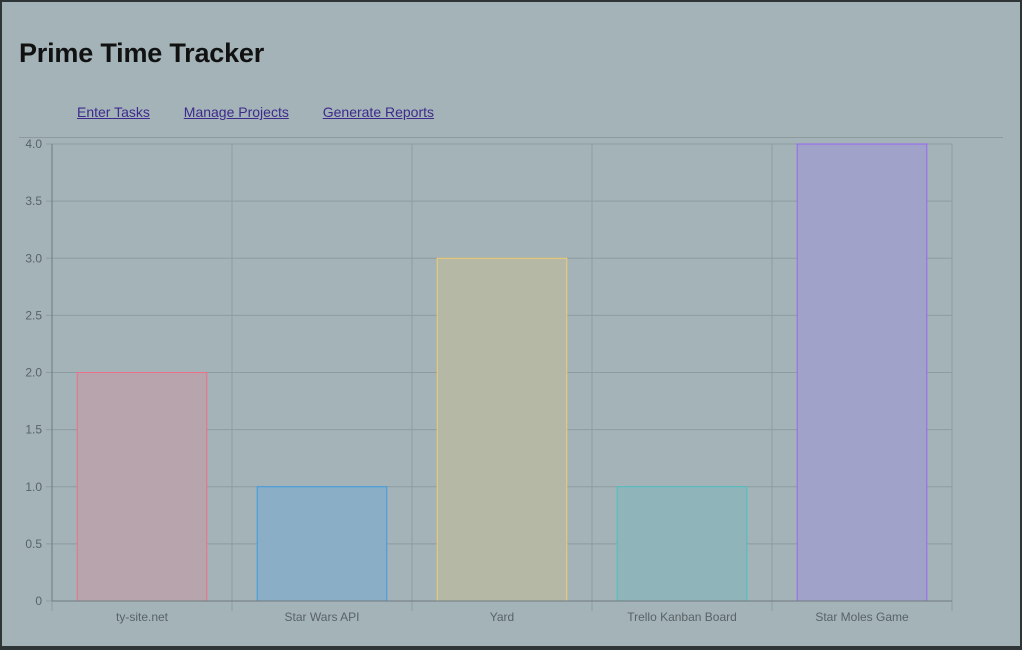 The image size is (1022, 650). Describe the element at coordinates (502, 617) in the screenshot. I see `x-tick-label: Yard` at that location.